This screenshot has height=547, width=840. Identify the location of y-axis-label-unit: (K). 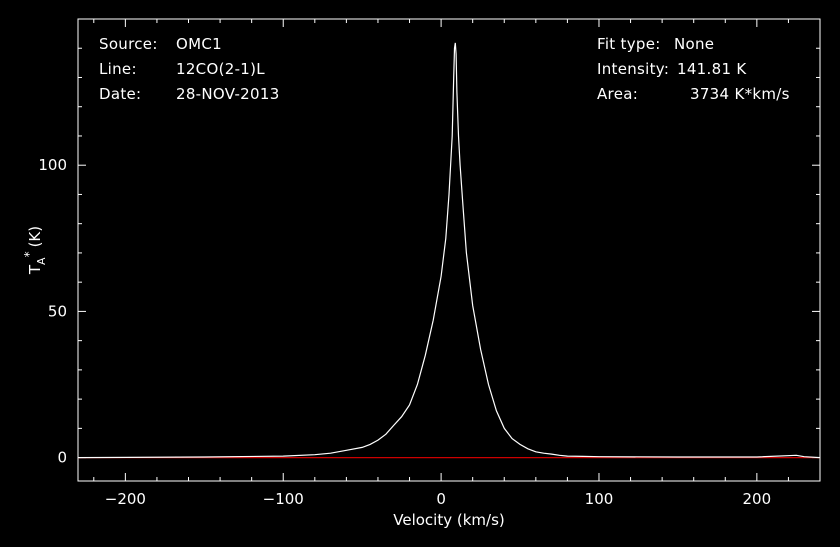
(35, 237).